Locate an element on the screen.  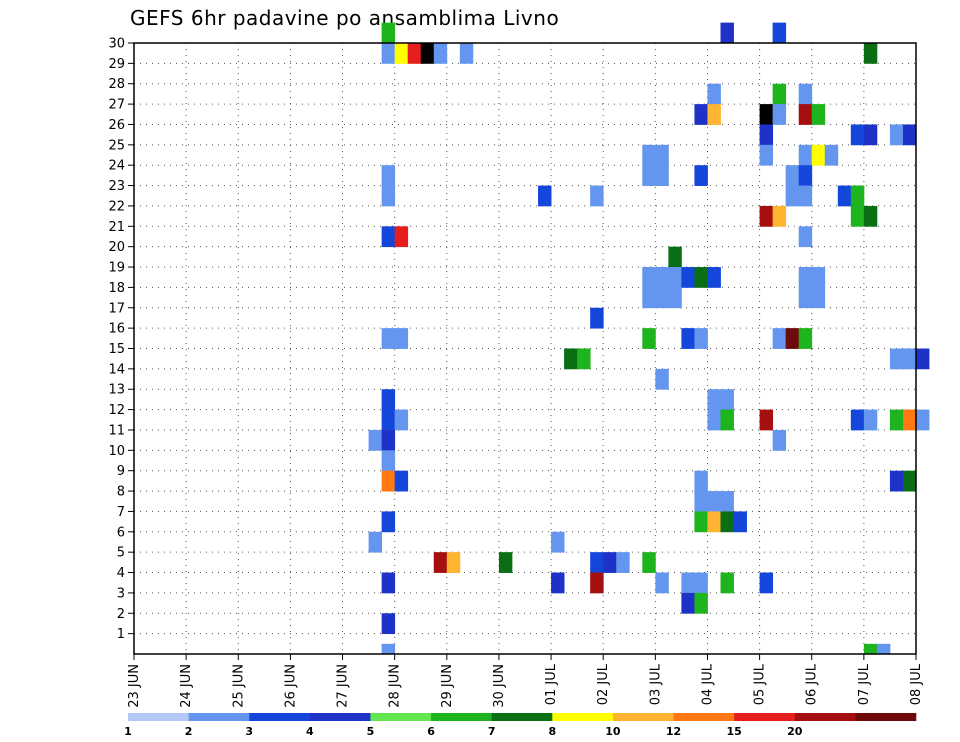
x-tick-label: 27 JUN is located at coordinates (343, 686).